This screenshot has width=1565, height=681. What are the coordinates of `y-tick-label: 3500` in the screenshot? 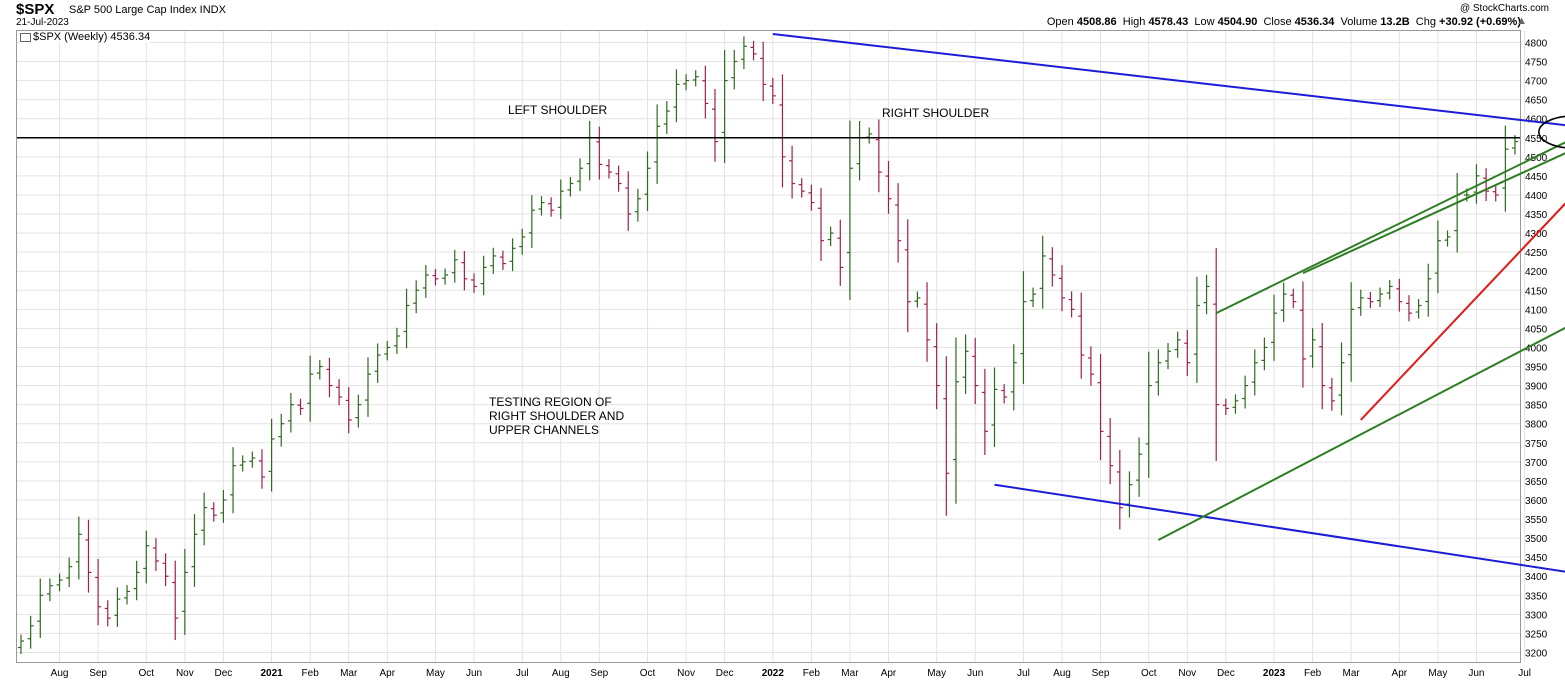 It's located at (1536, 539).